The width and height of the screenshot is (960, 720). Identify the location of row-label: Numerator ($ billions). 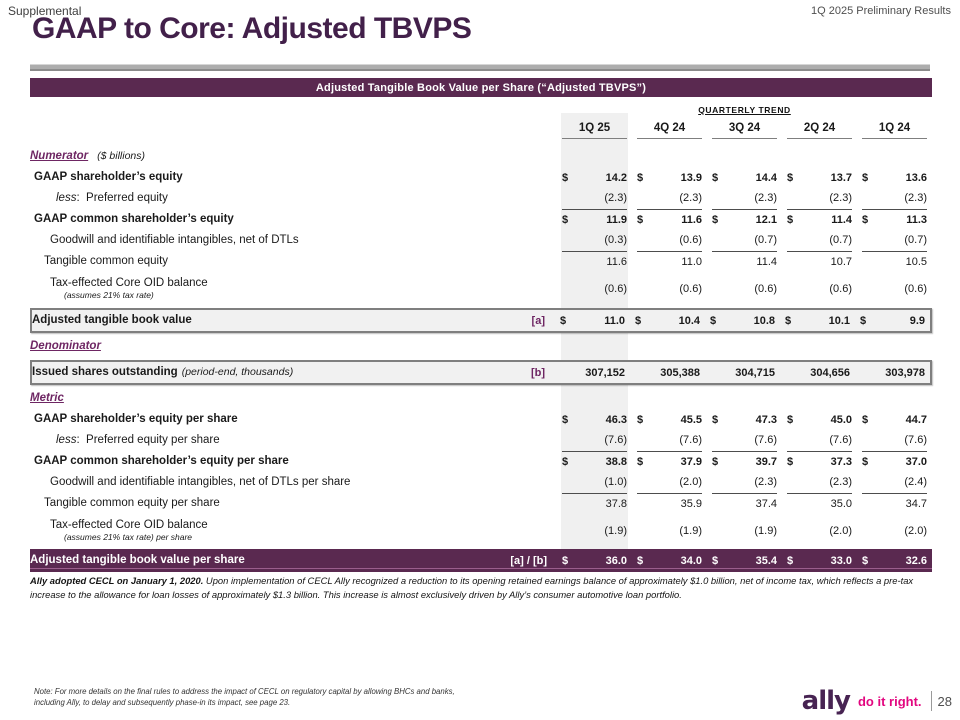
(457, 156).